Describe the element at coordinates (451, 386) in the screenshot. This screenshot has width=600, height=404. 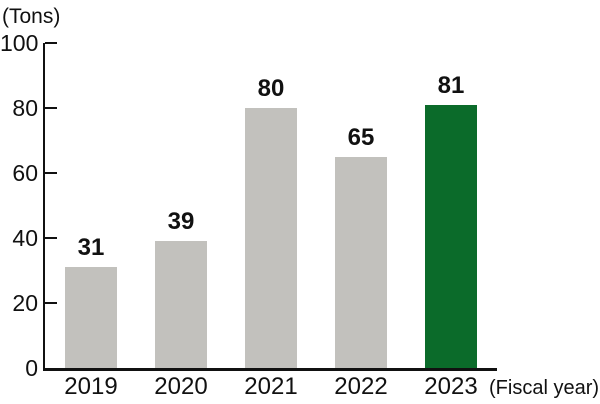
I see `x-tick-label: 2023` at that location.